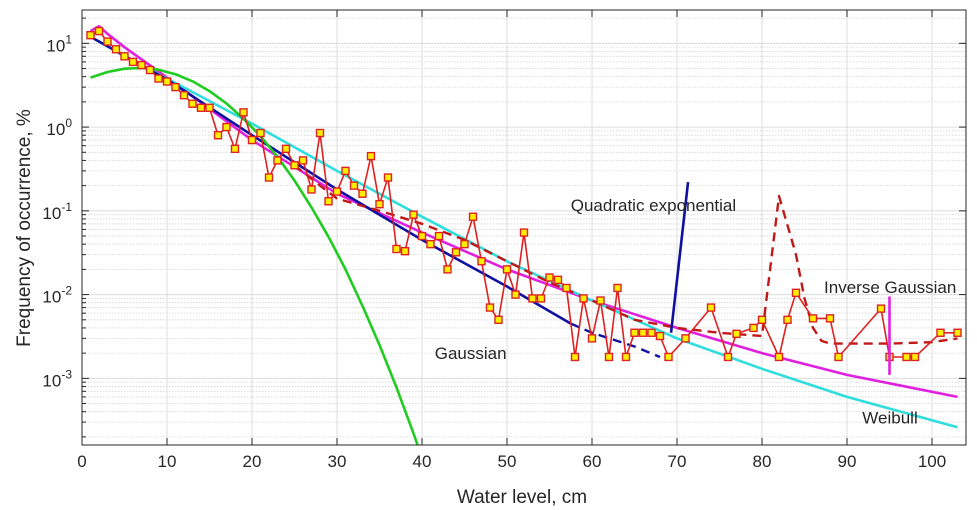  I want to click on annotation-weibull: Weibull, so click(889, 417).